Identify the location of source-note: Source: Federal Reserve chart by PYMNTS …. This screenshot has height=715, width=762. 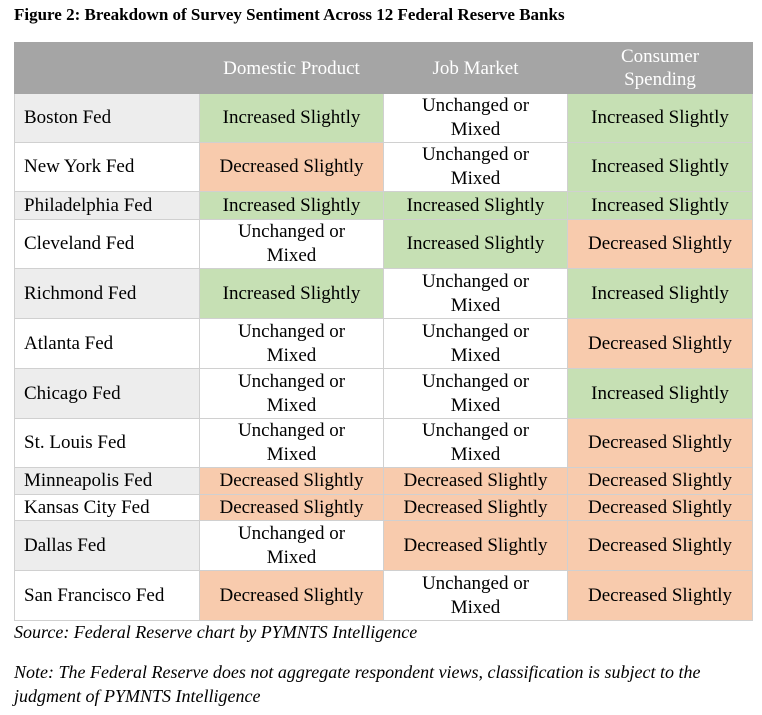
(216, 632).